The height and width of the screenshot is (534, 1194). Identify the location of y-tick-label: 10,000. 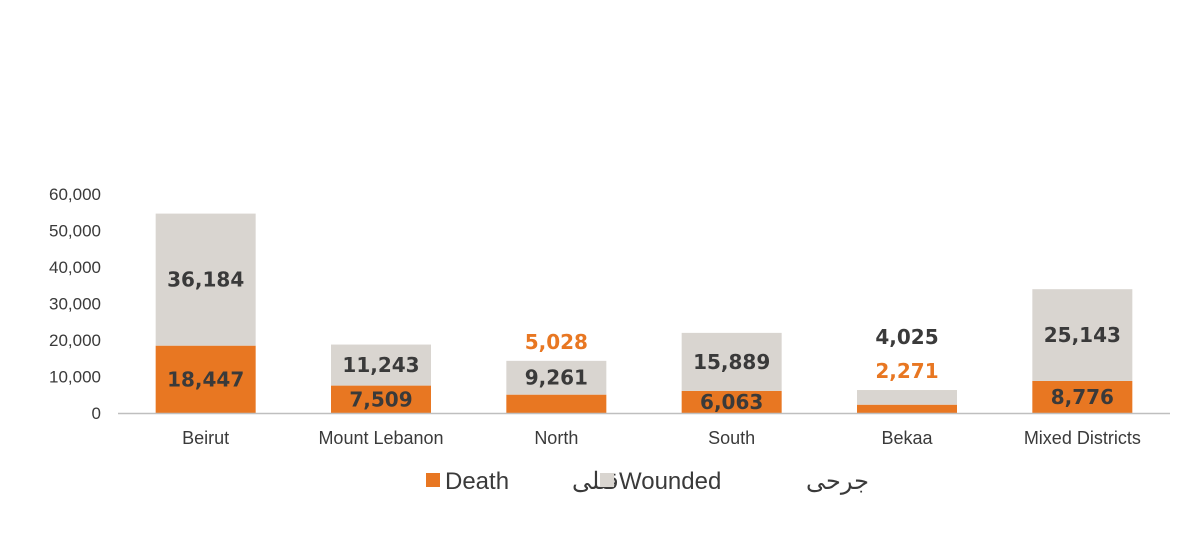
(75, 377).